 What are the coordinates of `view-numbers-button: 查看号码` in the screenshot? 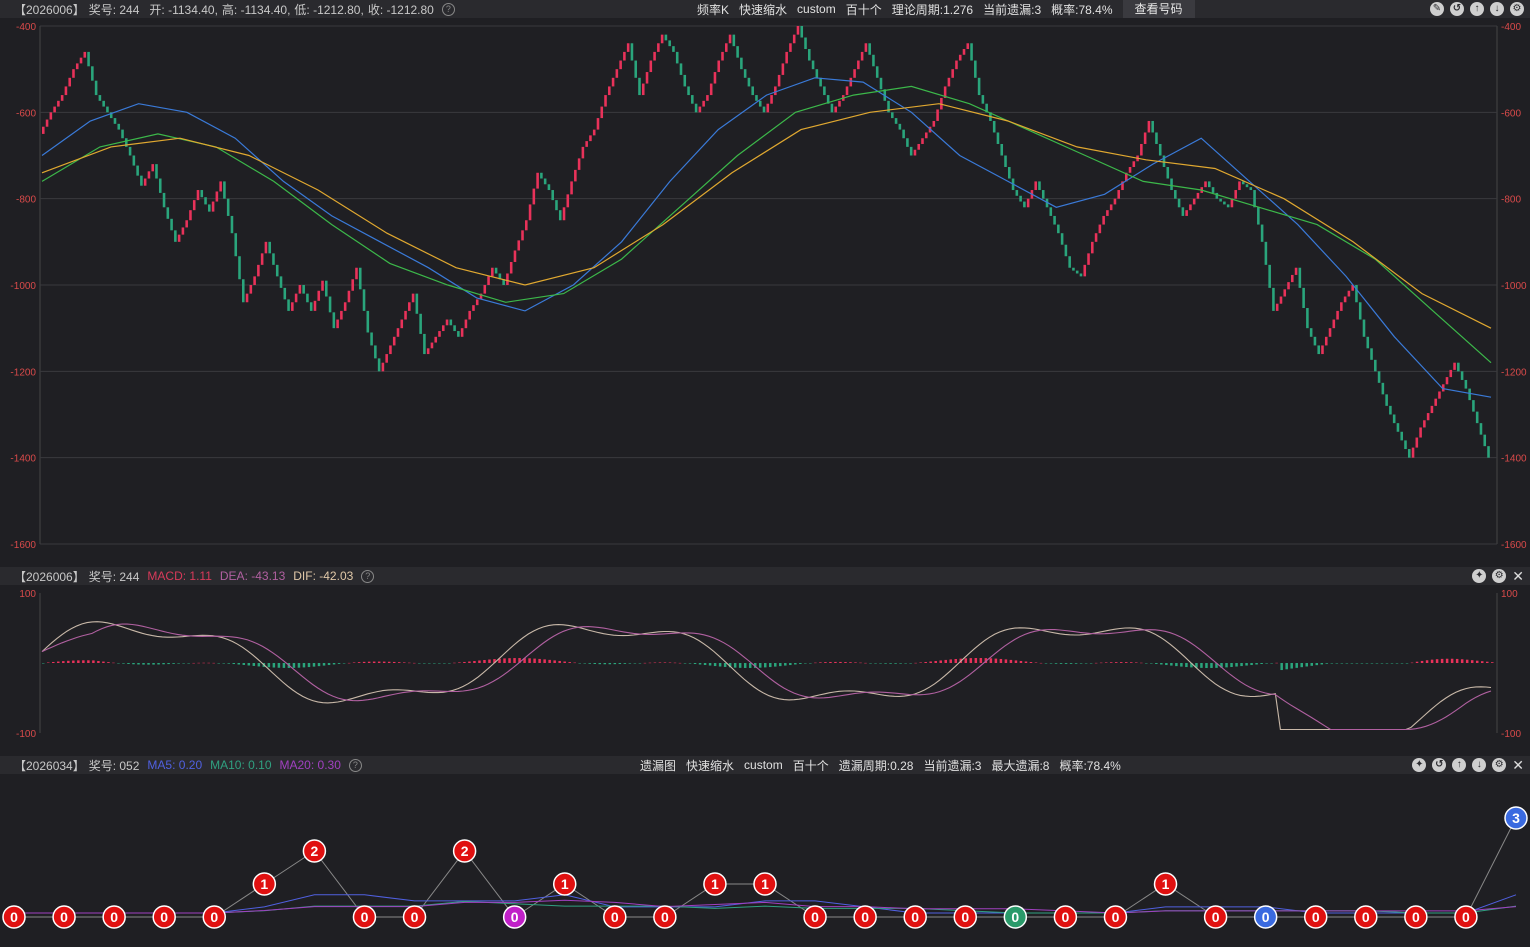 It's located at (1158, 9).